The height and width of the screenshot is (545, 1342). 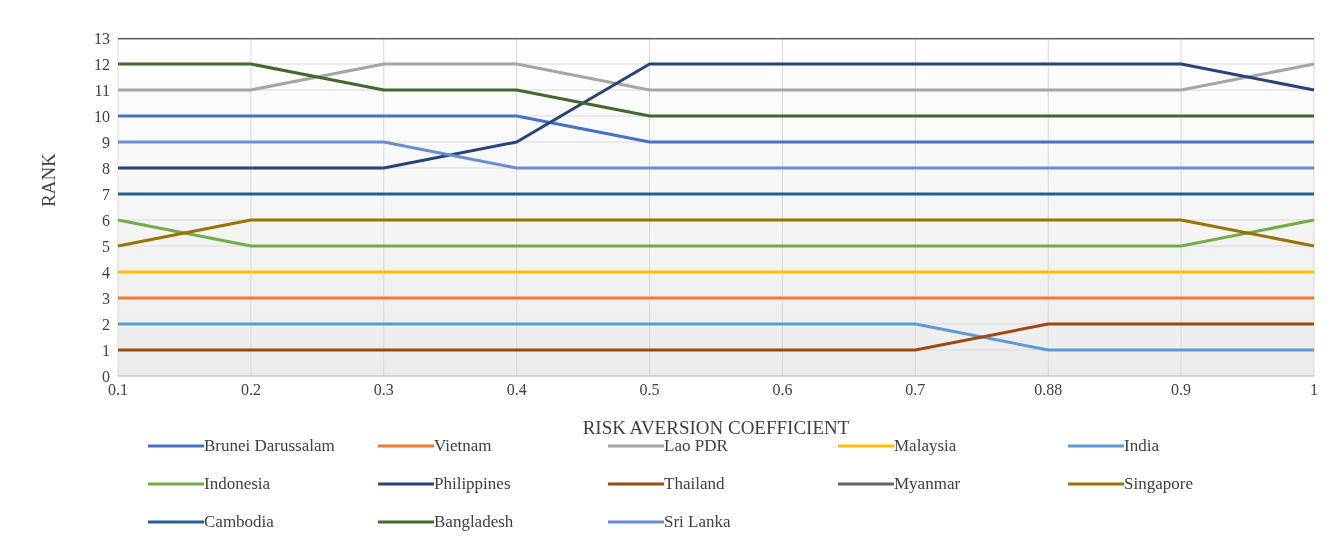 I want to click on x-tick-label: 0.4, so click(x=516, y=390).